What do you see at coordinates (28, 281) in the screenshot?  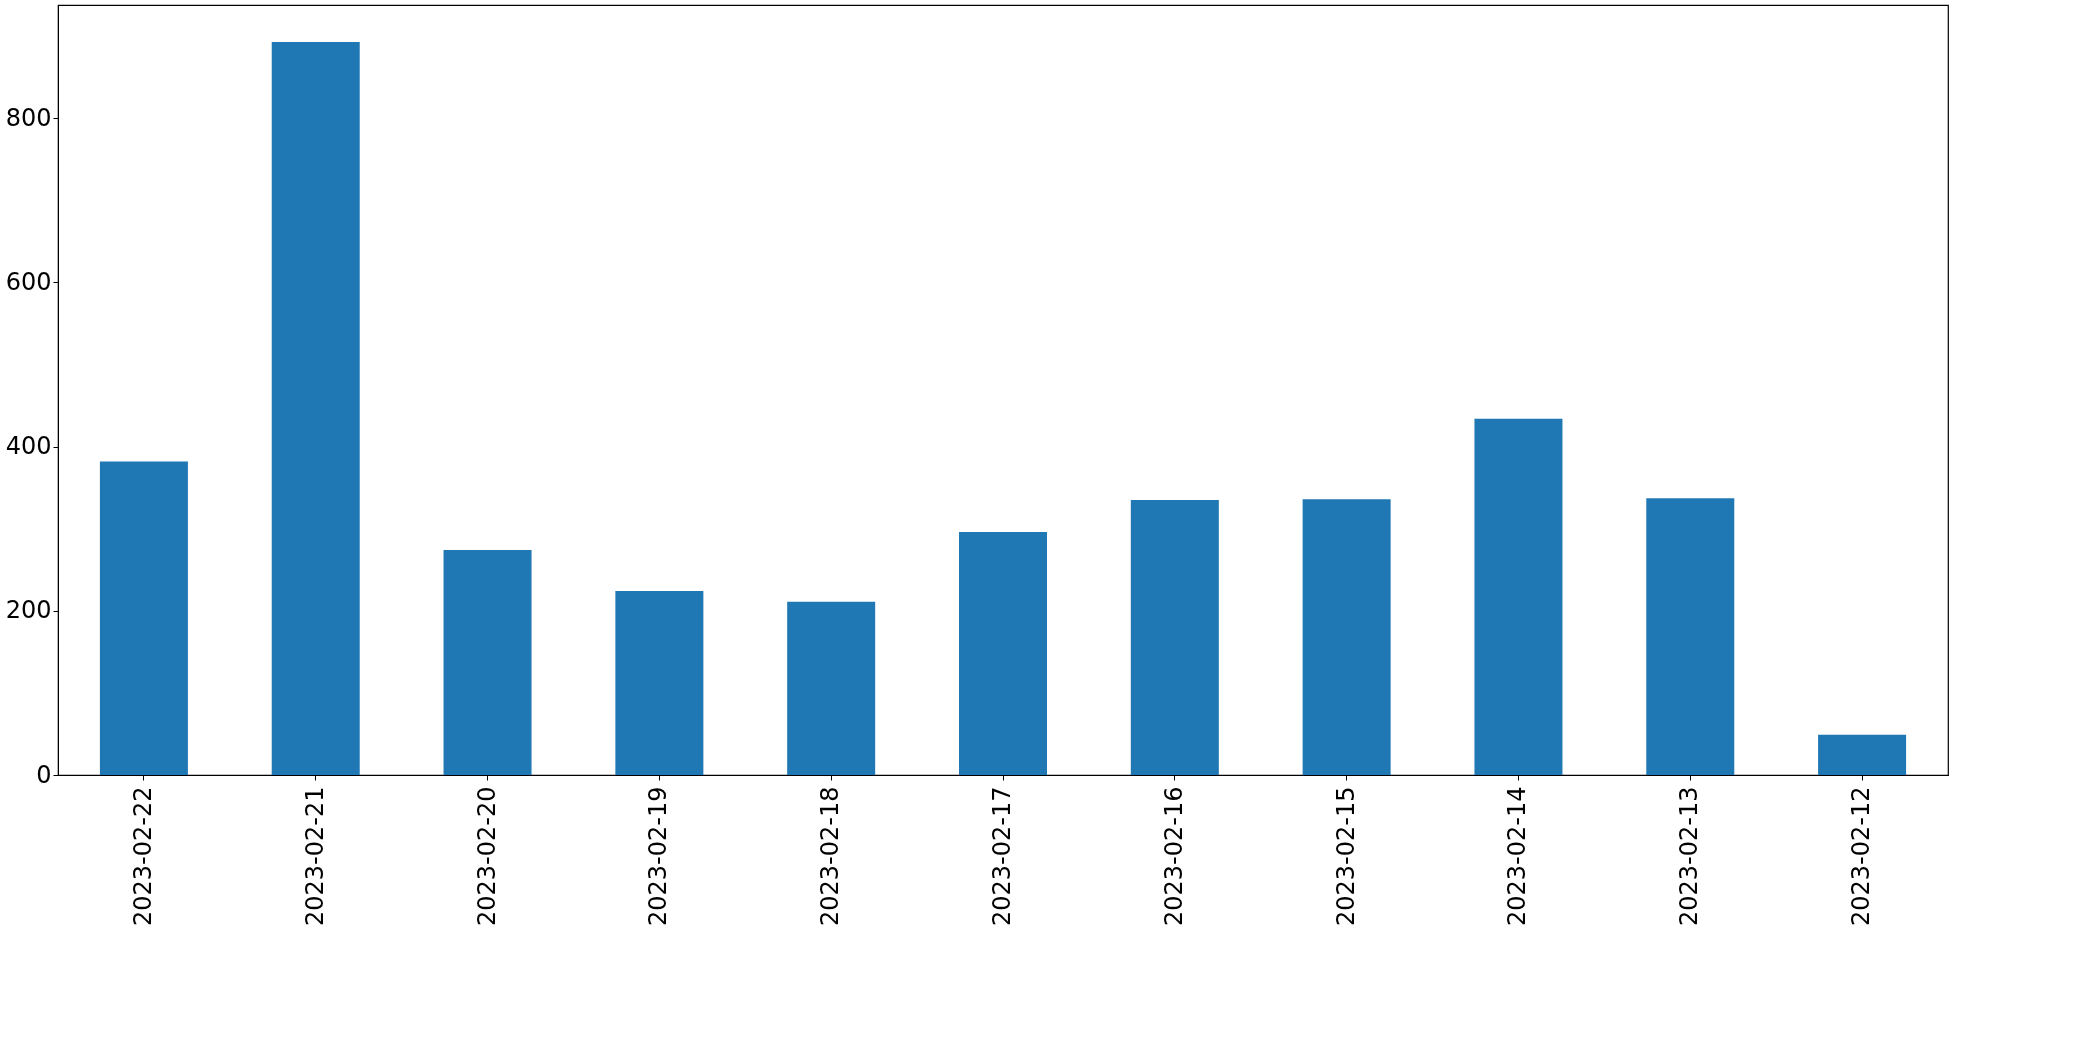 I see `y-tick-label: 600` at bounding box center [28, 281].